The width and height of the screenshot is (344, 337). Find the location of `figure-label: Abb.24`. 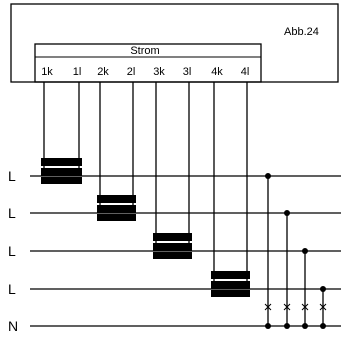

figure-label: Abb.24 is located at coordinates (301, 32).